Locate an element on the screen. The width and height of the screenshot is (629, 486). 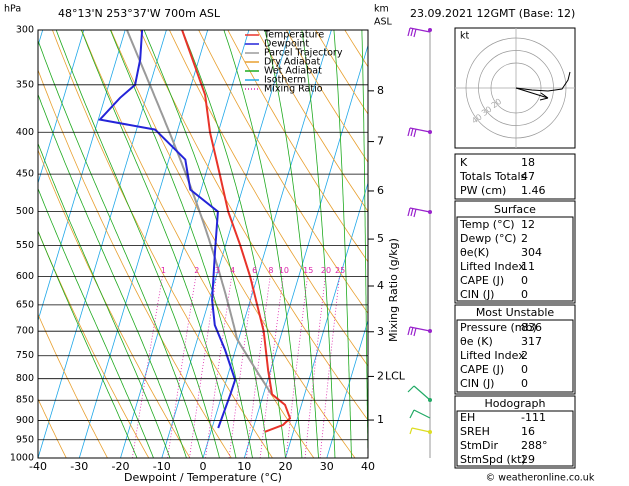
y-tick-label: 850 is located at coordinates (25, 400).